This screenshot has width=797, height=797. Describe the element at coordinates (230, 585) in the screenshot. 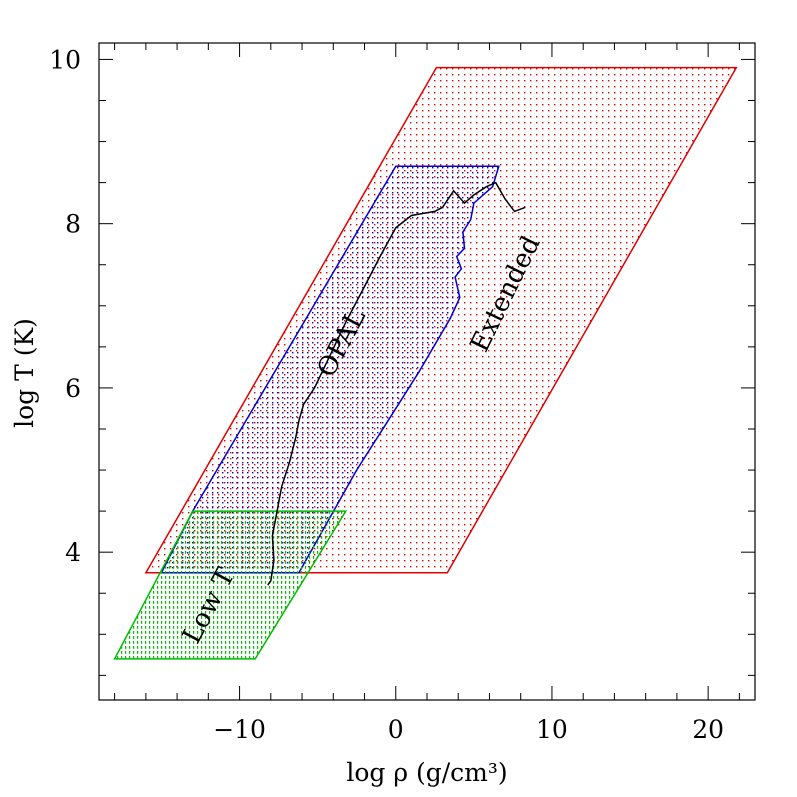

I see `region-low-t` at that location.